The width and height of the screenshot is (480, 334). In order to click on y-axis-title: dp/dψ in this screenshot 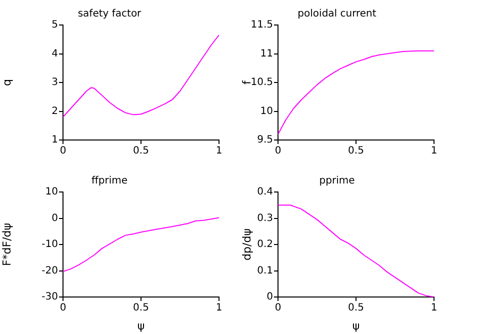, I will do `click(247, 244)`.